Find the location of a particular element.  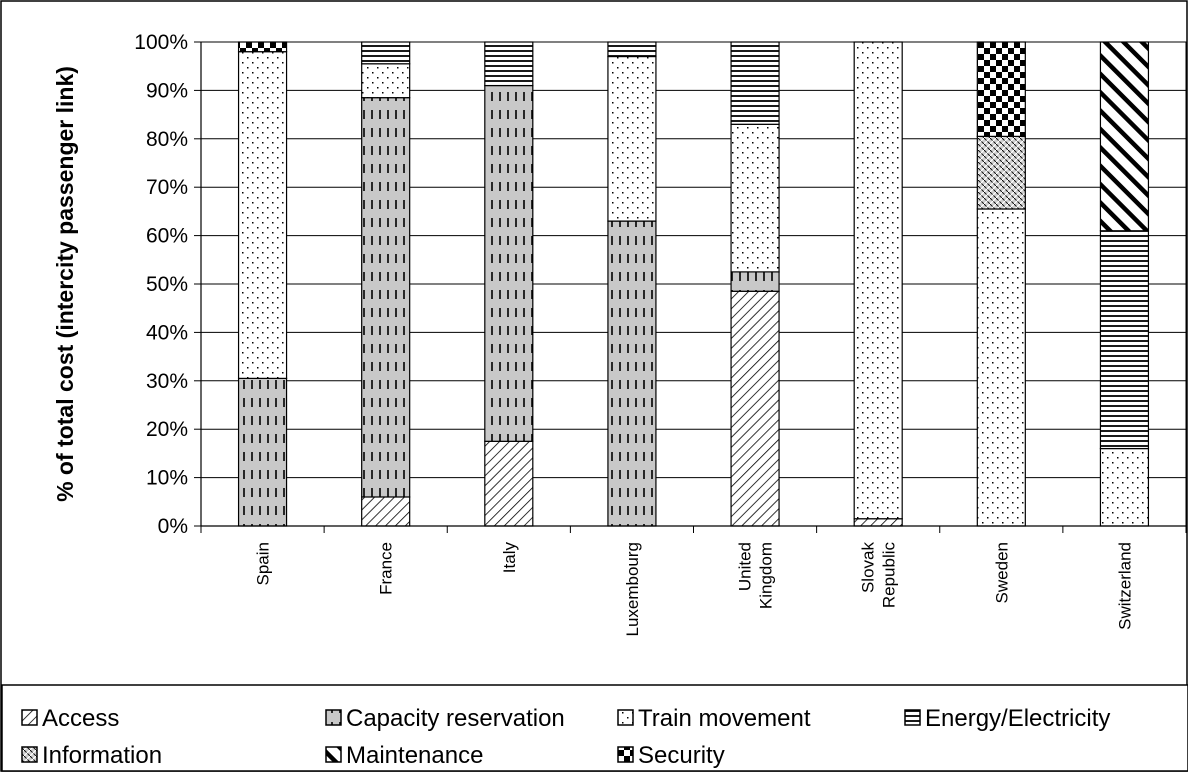

x-category-label: United is located at coordinates (745, 566).